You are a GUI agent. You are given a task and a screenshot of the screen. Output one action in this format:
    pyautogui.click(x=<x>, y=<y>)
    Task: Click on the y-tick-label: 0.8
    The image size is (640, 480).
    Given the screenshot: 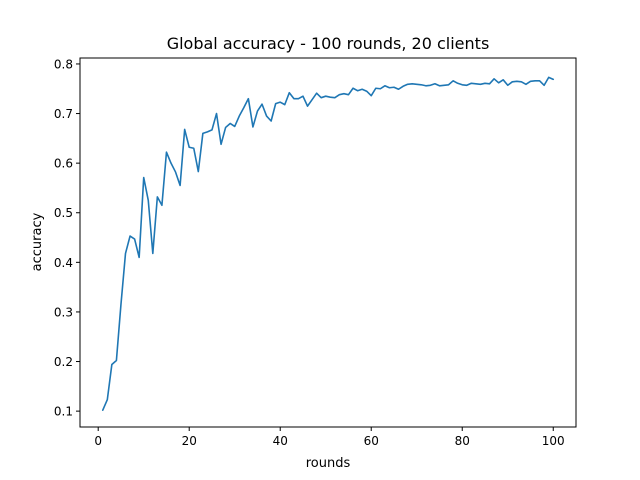 What is the action you would take?
    pyautogui.click(x=63, y=64)
    